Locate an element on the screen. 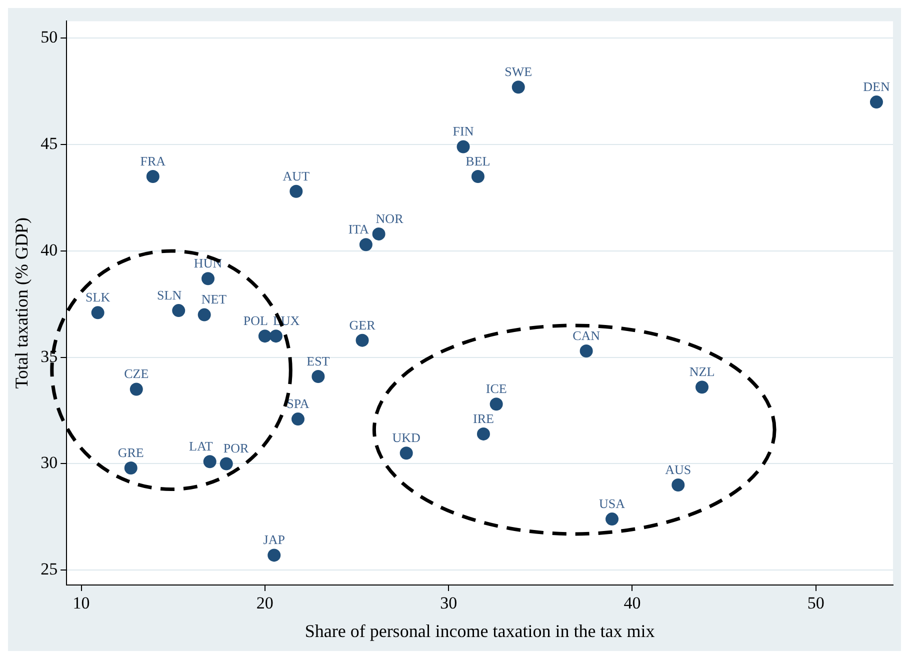  y-tick-label: 25 is located at coordinates (49, 569).